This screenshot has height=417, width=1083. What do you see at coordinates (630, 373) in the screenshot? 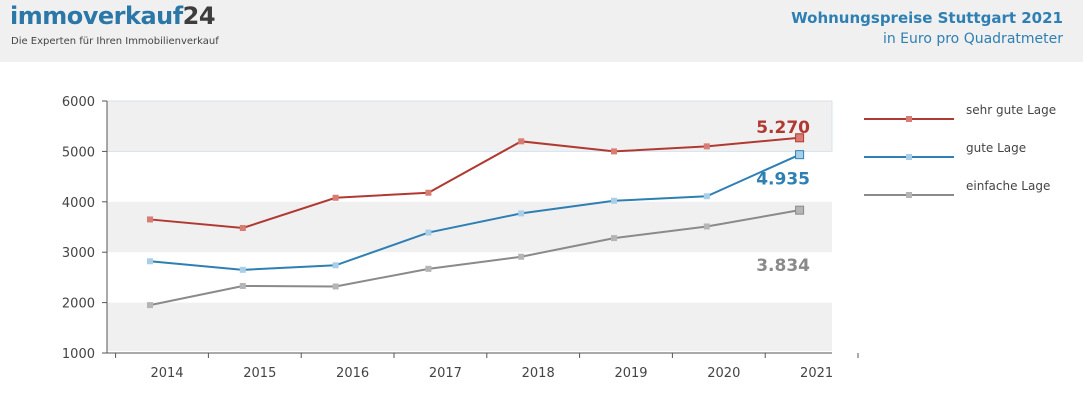
I see `x-tick-label: 2019` at bounding box center [630, 373].